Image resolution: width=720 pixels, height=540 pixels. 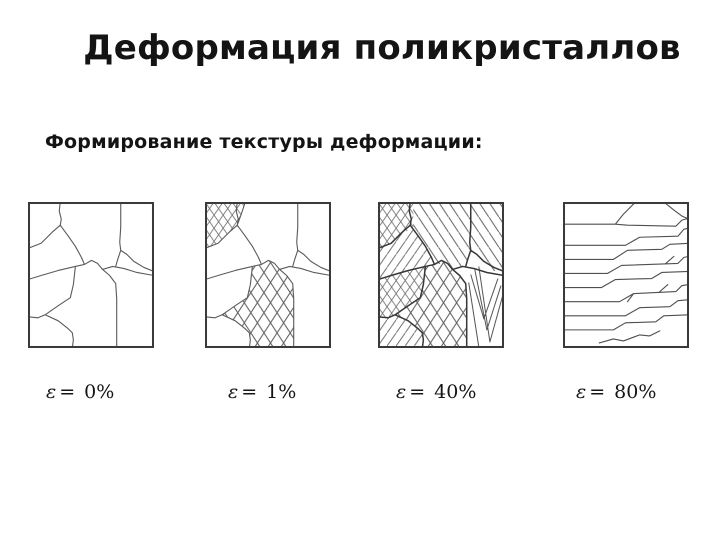 I want to click on grain-structure-dense-slip-image, so click(x=441, y=275).